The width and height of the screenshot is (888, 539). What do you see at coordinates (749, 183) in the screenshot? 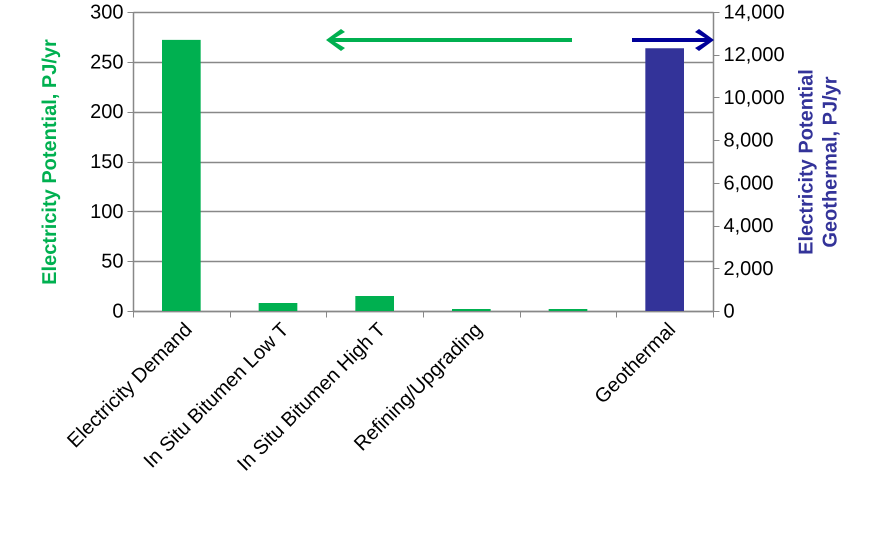
I see `y2-tick-label: 6,000` at bounding box center [749, 183].